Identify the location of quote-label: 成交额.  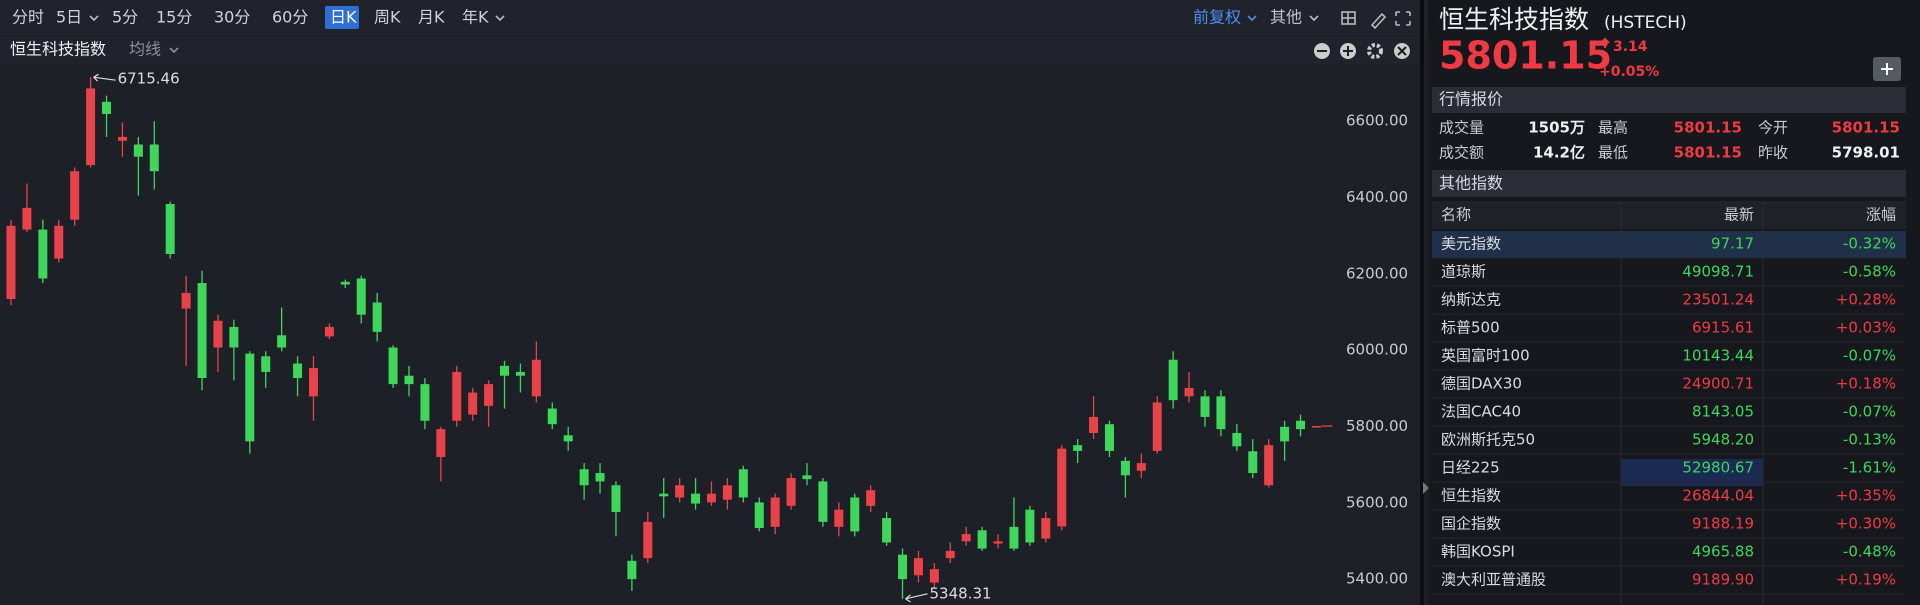
(1461, 153).